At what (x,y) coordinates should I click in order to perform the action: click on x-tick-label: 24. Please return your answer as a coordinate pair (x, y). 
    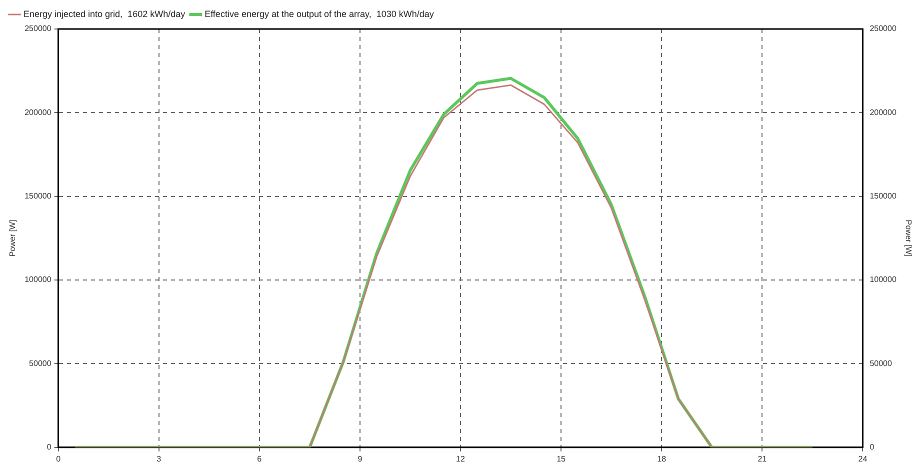
    Looking at the image, I should click on (863, 459).